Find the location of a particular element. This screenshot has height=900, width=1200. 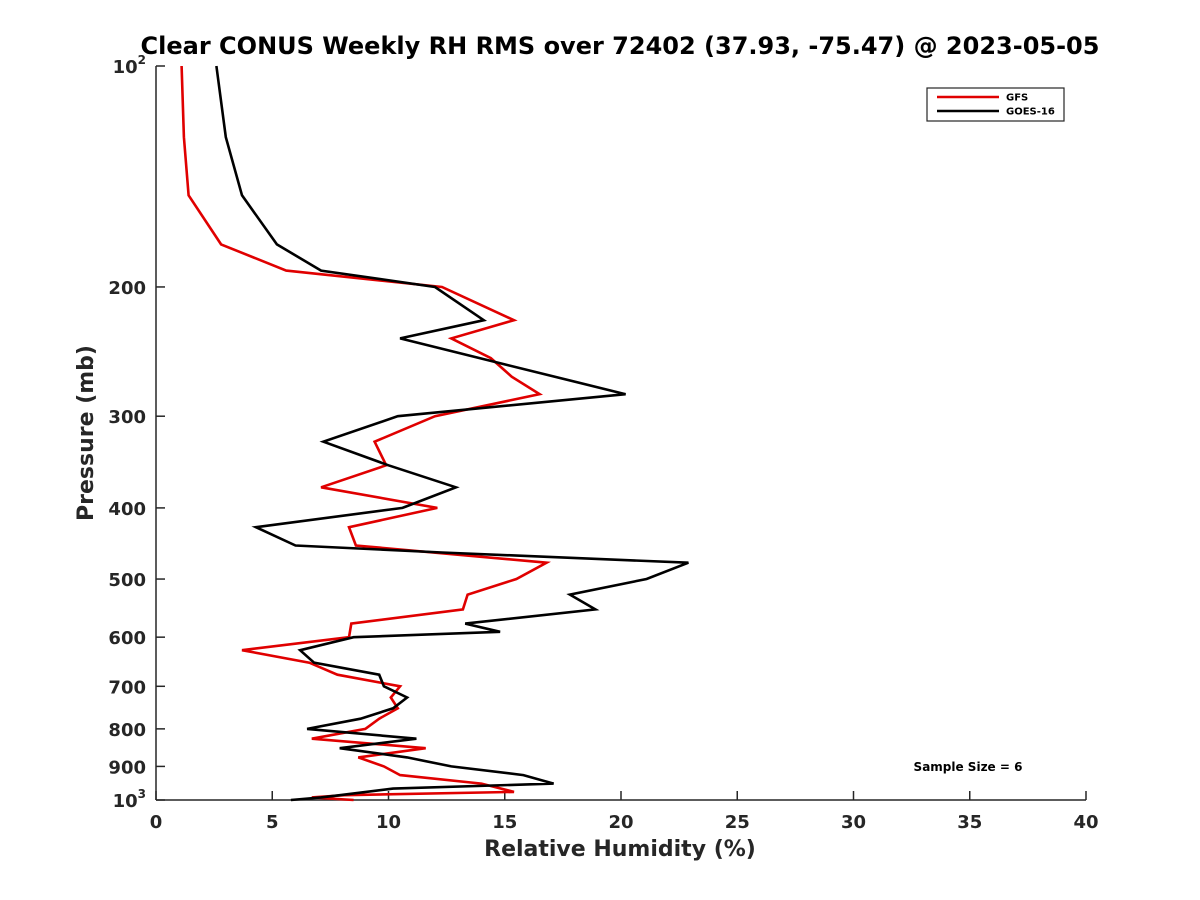

legend-label-goes-16: GOES-16 is located at coordinates (1030, 112).